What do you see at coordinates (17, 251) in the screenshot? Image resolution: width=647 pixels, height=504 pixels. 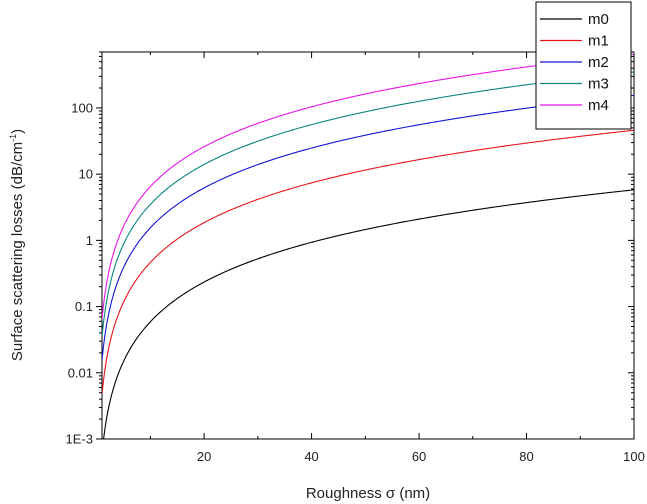 I see `y-axis-title-main: Surface scattering losses (dB/cm` at bounding box center [17, 251].